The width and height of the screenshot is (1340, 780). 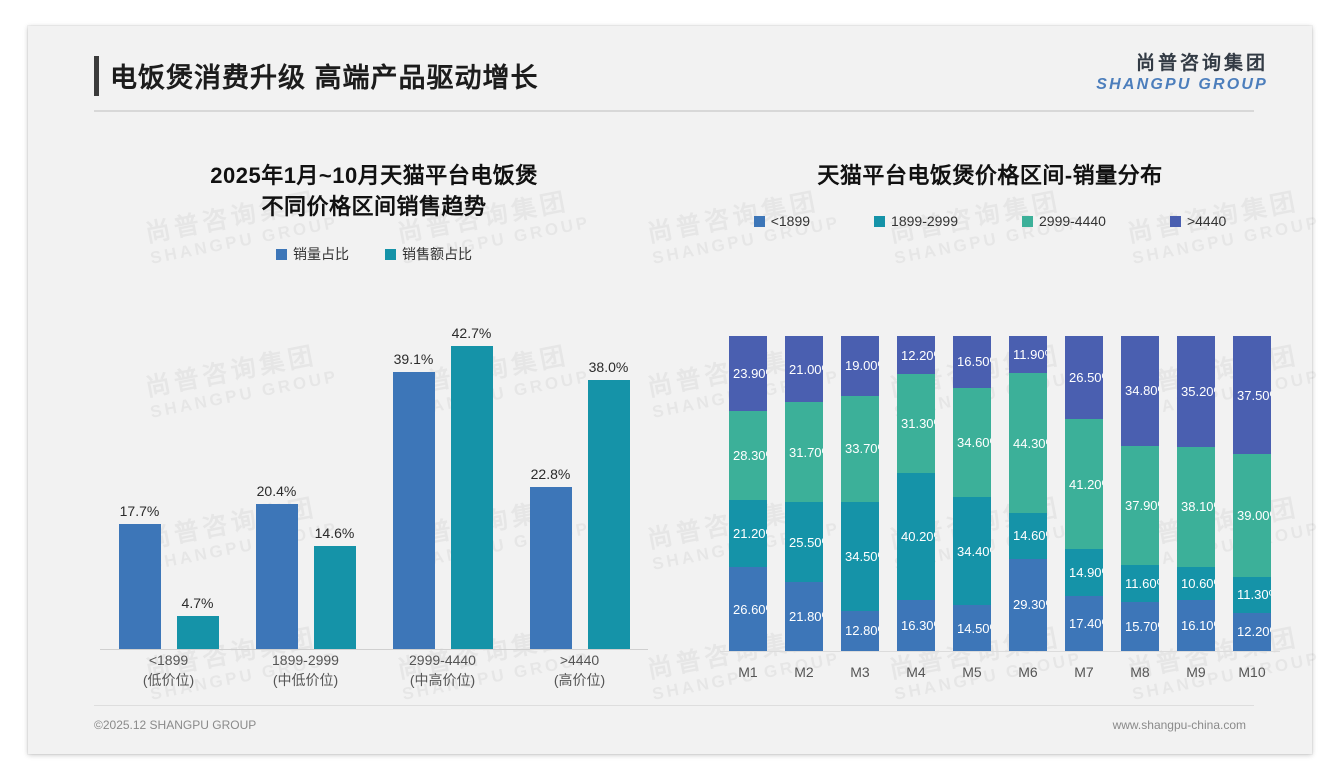 I want to click on segment-value-label: 28.30%, so click(x=750, y=456).